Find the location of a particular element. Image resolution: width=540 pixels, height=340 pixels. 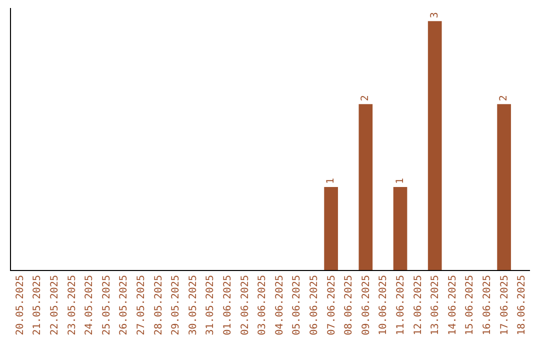

x-tick-label: 13.06.2025 is located at coordinates (436, 305).